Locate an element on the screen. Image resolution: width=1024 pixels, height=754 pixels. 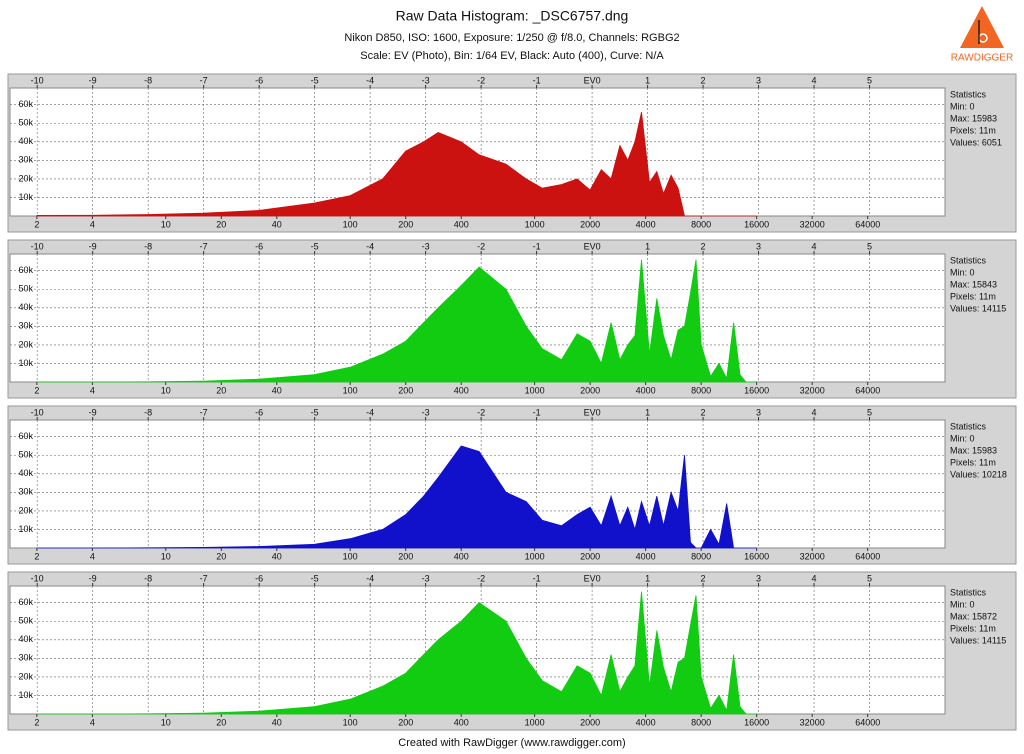
y-tick-label: 40k is located at coordinates (25, 141).